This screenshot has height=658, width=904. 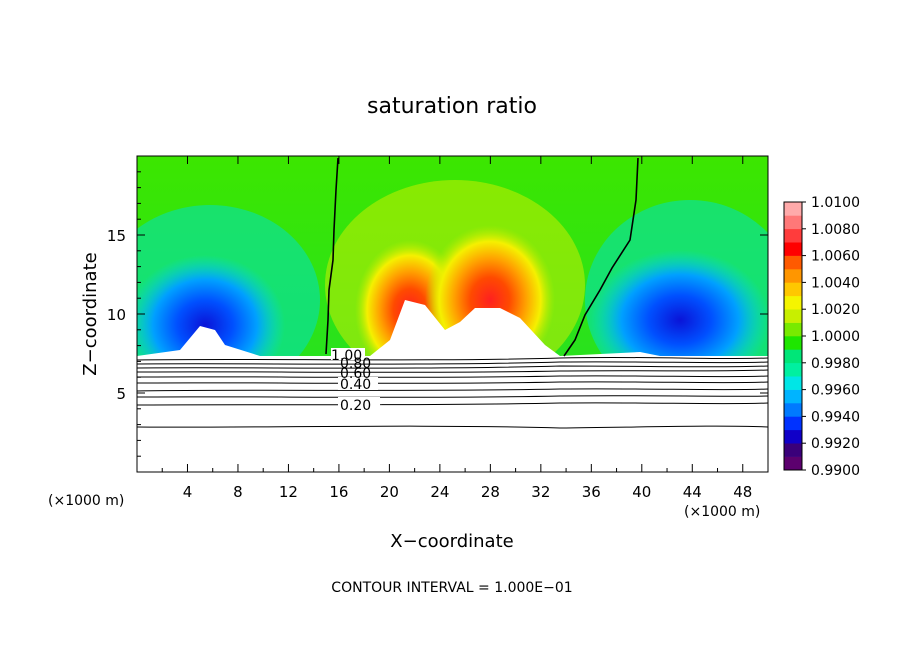 What do you see at coordinates (641, 492) in the screenshot?
I see `x-tick-label-40: 40` at bounding box center [641, 492].